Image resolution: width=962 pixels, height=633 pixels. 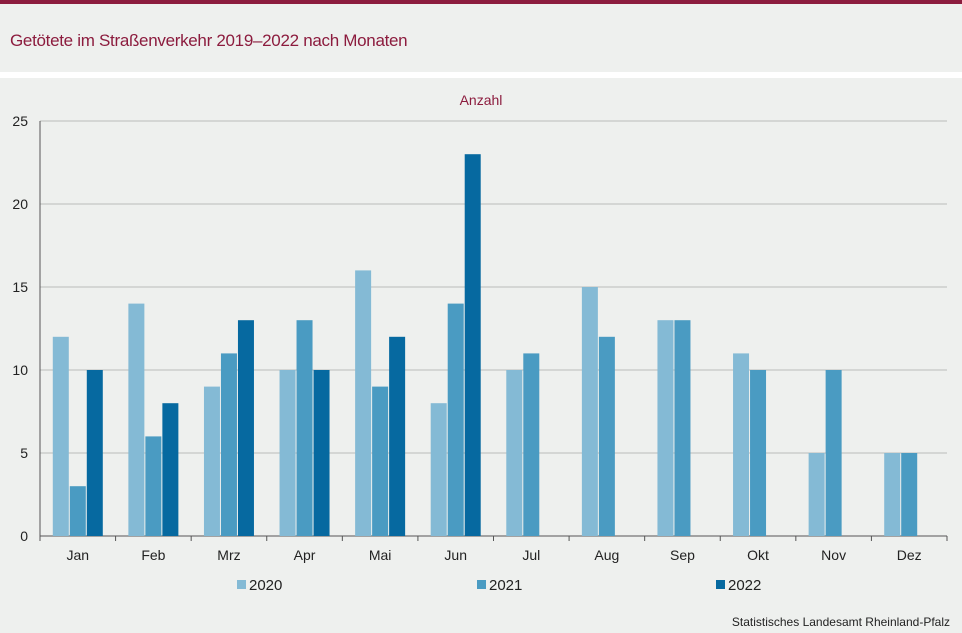 What do you see at coordinates (380, 555) in the screenshot?
I see `x-tick-label: Mai` at bounding box center [380, 555].